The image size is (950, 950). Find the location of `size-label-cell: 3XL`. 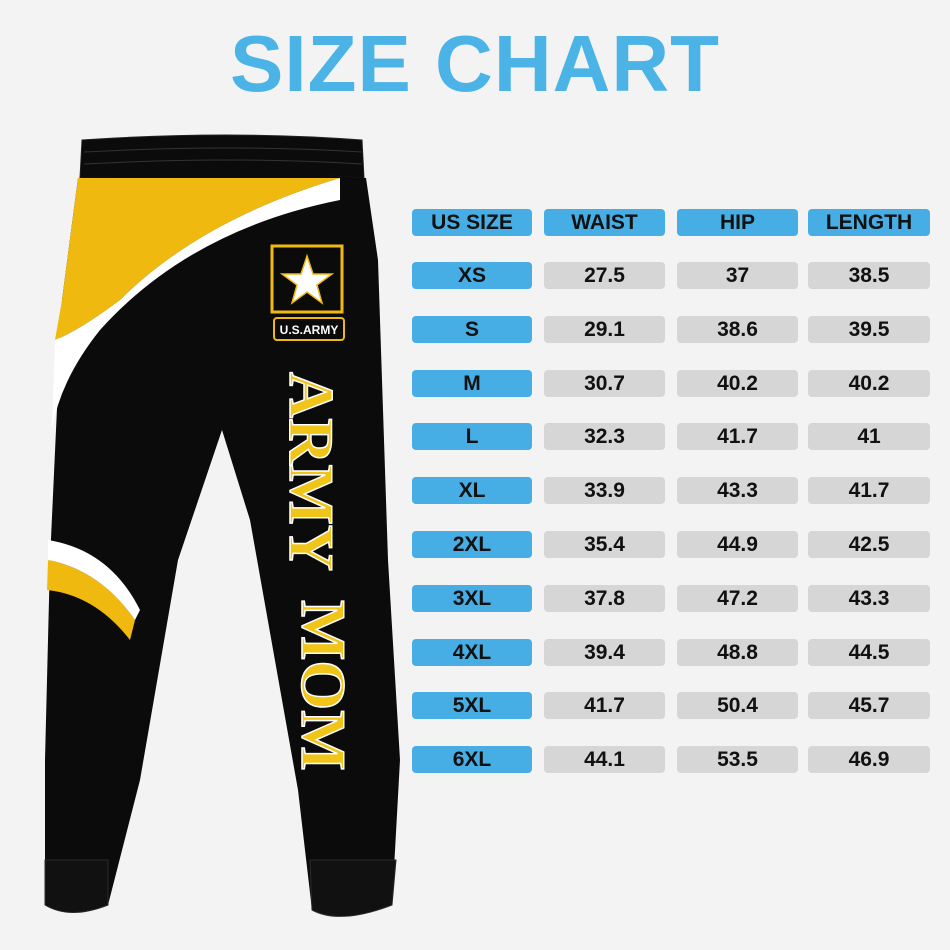

size-label-cell: 3XL is located at coordinates (472, 598).